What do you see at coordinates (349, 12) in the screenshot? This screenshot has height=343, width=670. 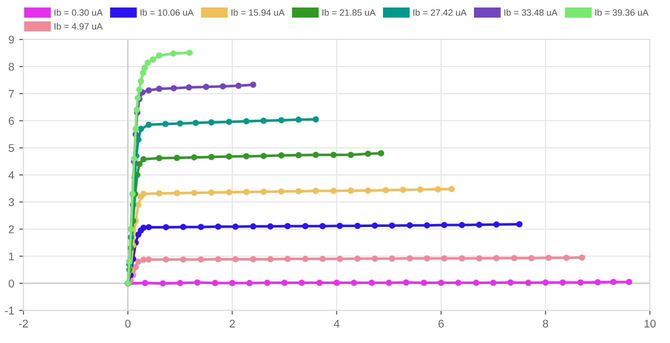 I see `legend-label: Ib = 21.85 uA` at bounding box center [349, 12].